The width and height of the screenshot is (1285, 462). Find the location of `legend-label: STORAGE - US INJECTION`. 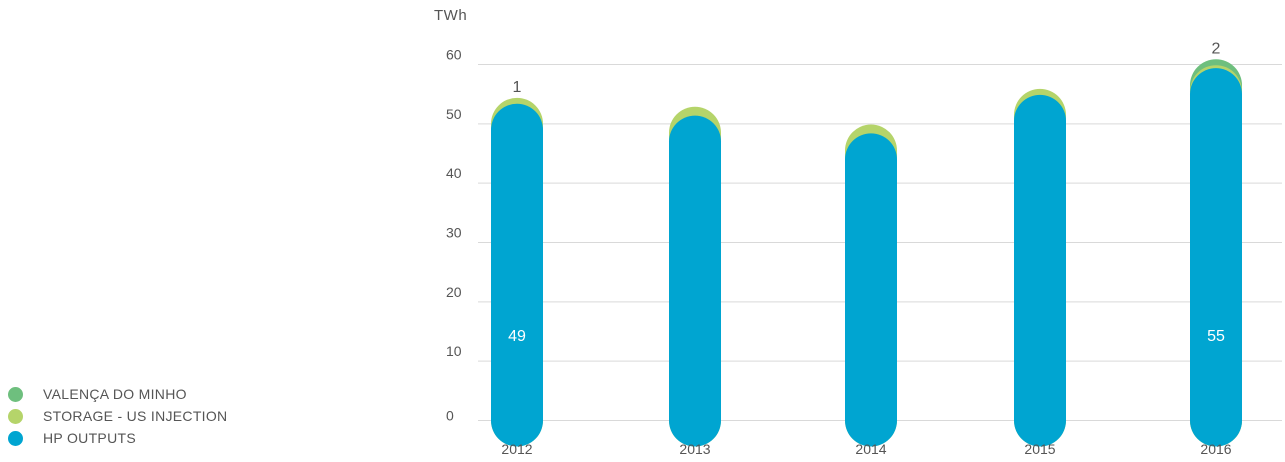

legend-label: STORAGE - US INJECTION is located at coordinates (135, 416).